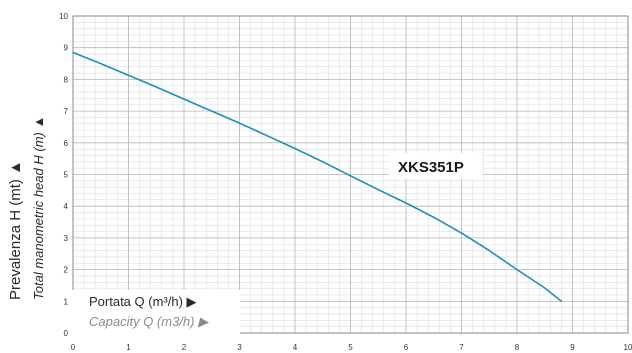 The image size is (632, 353). I want to click on y-tick-label: 7, so click(66, 111).